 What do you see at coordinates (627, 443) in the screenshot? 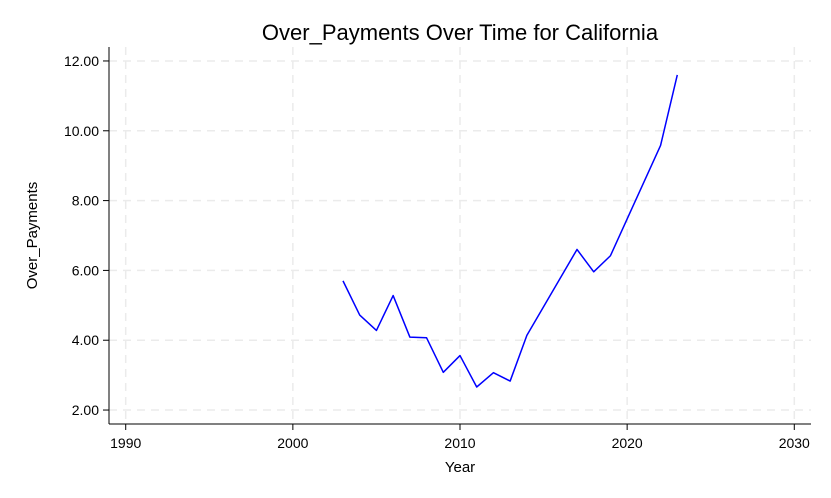
I see `x-tick-label: 2020` at bounding box center [627, 443].